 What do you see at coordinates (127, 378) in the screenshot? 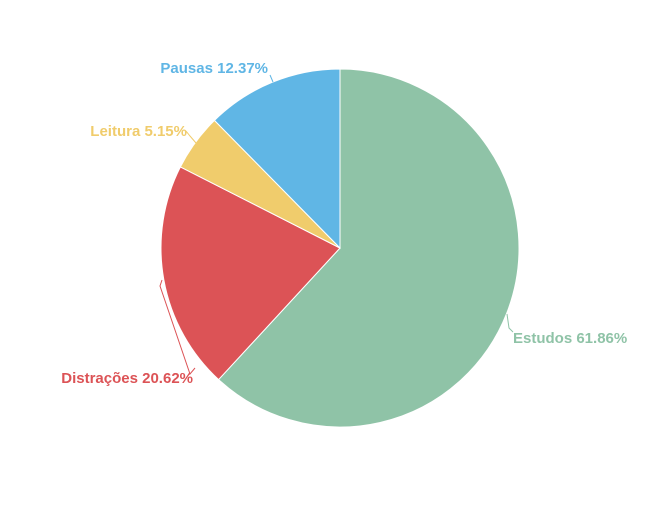
I see `slice-label-distracoes: Distrações 20.62%` at bounding box center [127, 378].